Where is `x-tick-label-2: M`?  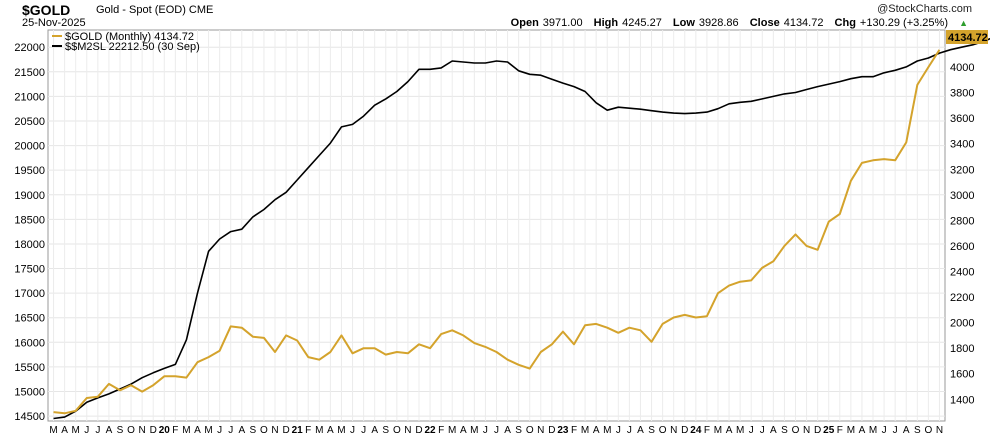
x-tick-label-2: M is located at coordinates (76, 430).